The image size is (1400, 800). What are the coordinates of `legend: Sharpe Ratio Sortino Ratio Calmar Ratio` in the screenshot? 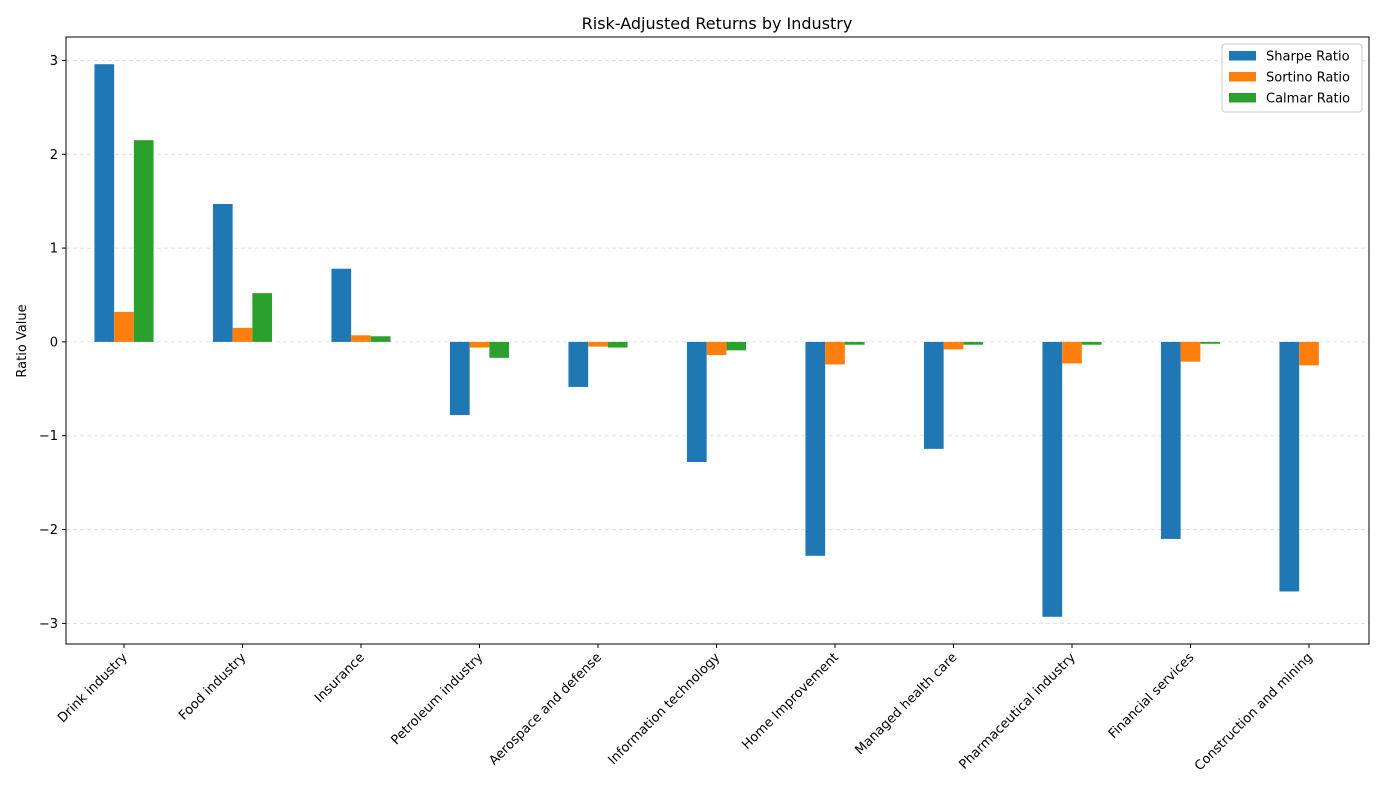 It's located at (1292, 78).